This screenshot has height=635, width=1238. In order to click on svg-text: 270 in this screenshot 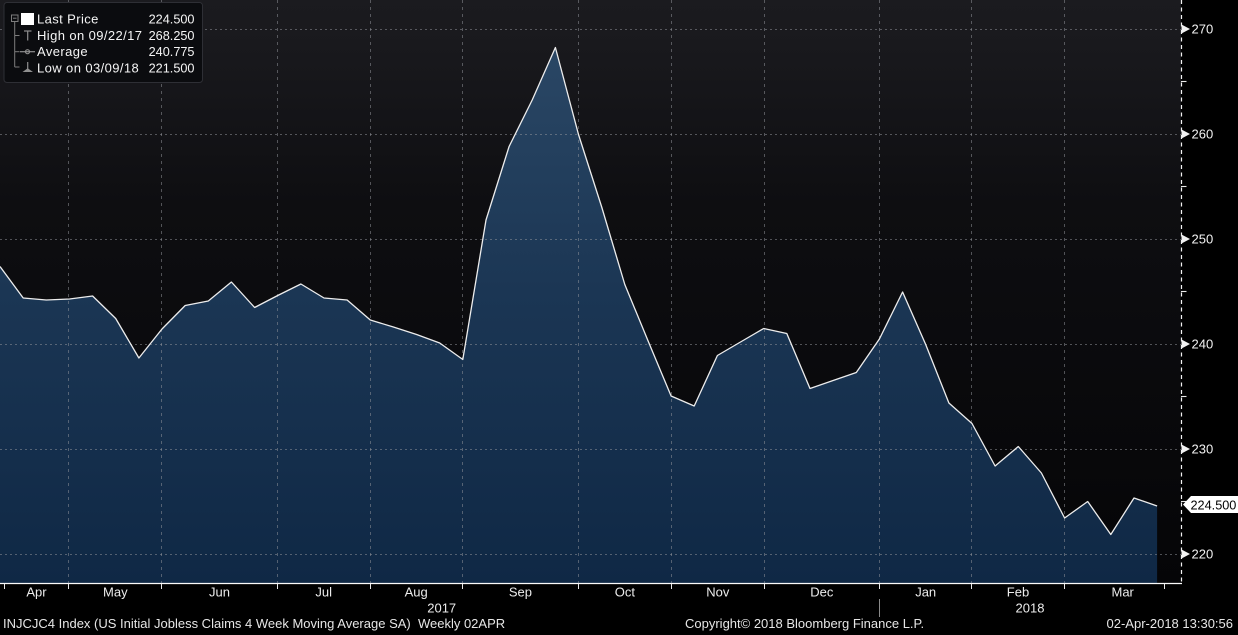, I will do `click(1203, 29)`.